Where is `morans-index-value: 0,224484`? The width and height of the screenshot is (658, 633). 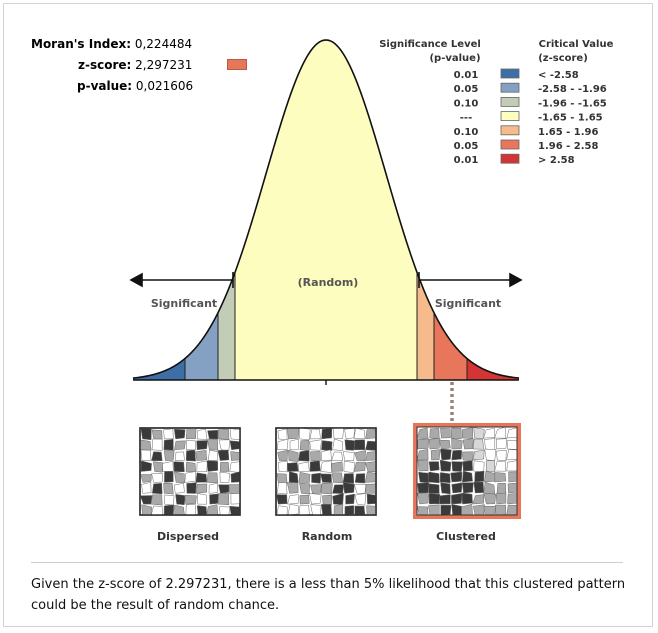 morans-index-value: 0,224484 is located at coordinates (163, 44).